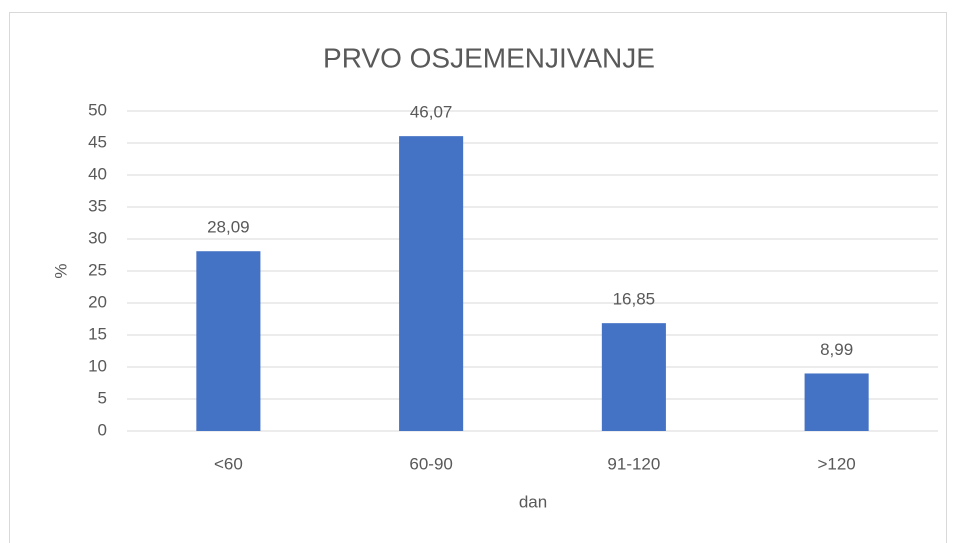 This screenshot has width=956, height=543. I want to click on y-tick-label: 15, so click(97, 333).